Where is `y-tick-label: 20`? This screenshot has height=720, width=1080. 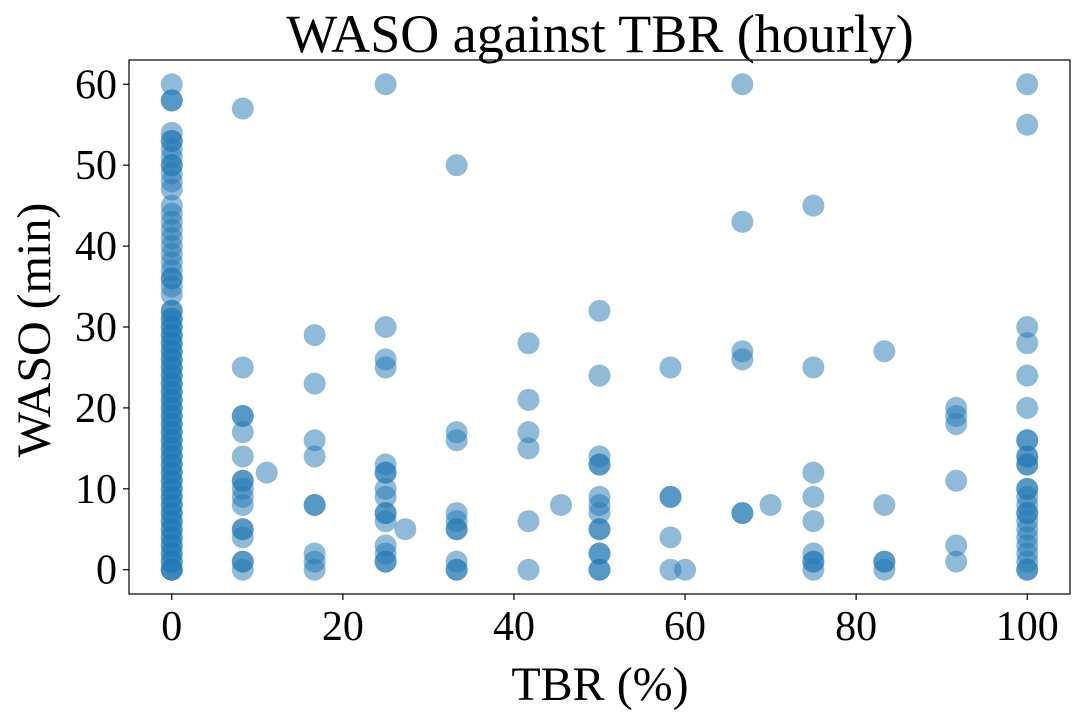
y-tick-label: 20 is located at coordinates (96, 409).